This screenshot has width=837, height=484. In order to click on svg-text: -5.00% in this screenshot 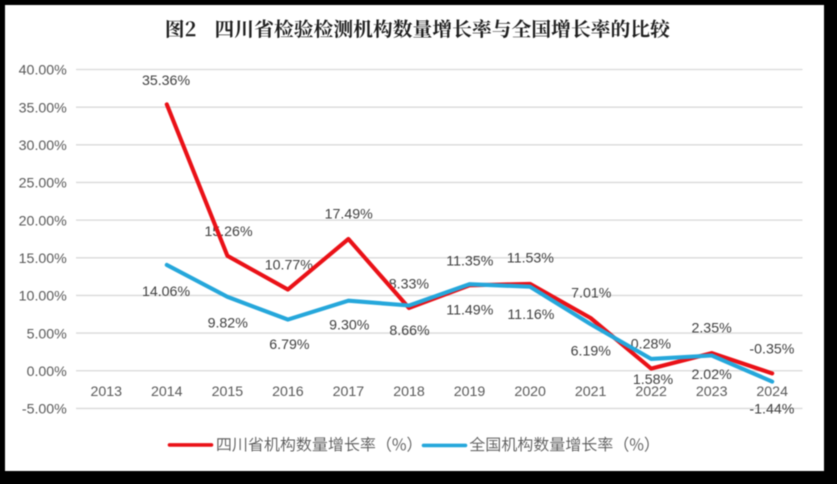, I will do `click(44, 410)`.